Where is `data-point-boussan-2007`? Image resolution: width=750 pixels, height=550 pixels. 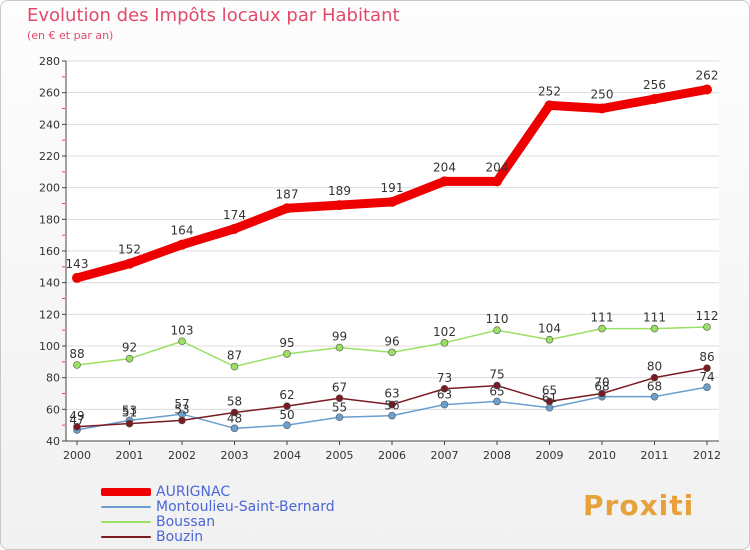 data-point-boussan-2007 is located at coordinates (444, 343).